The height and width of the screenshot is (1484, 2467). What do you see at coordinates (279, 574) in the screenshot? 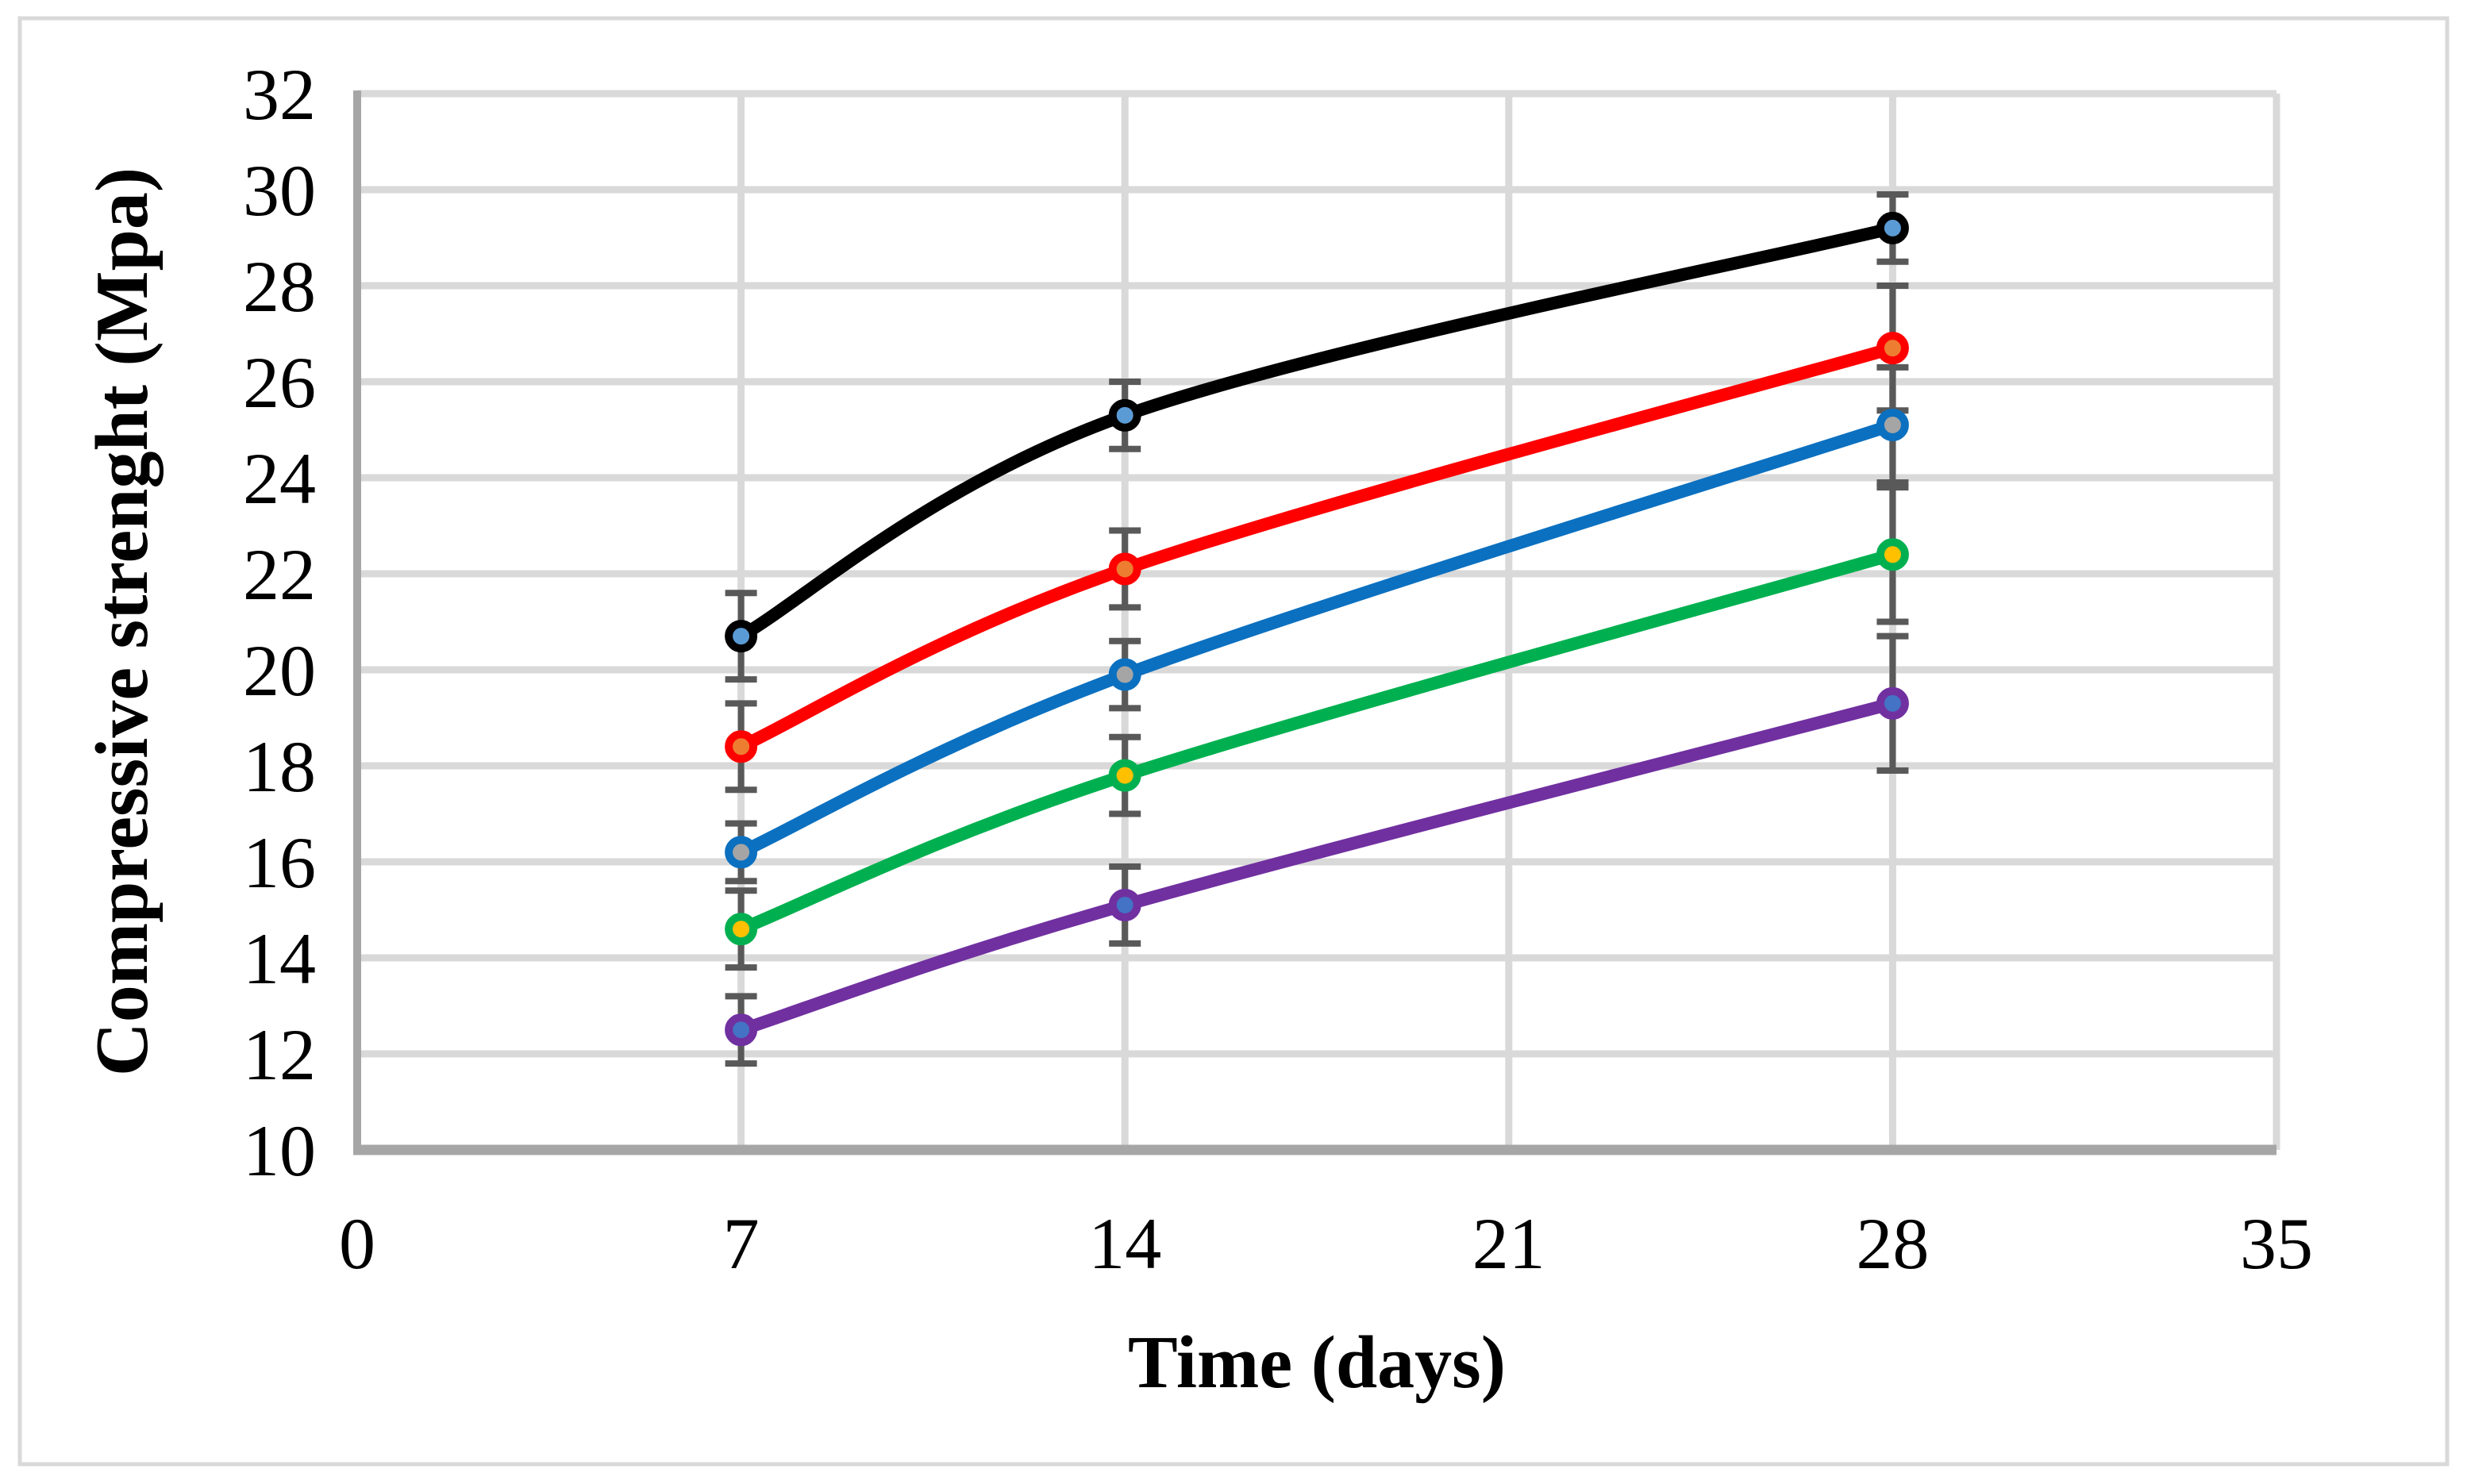
I see `y-tick-label: 22` at bounding box center [279, 574].